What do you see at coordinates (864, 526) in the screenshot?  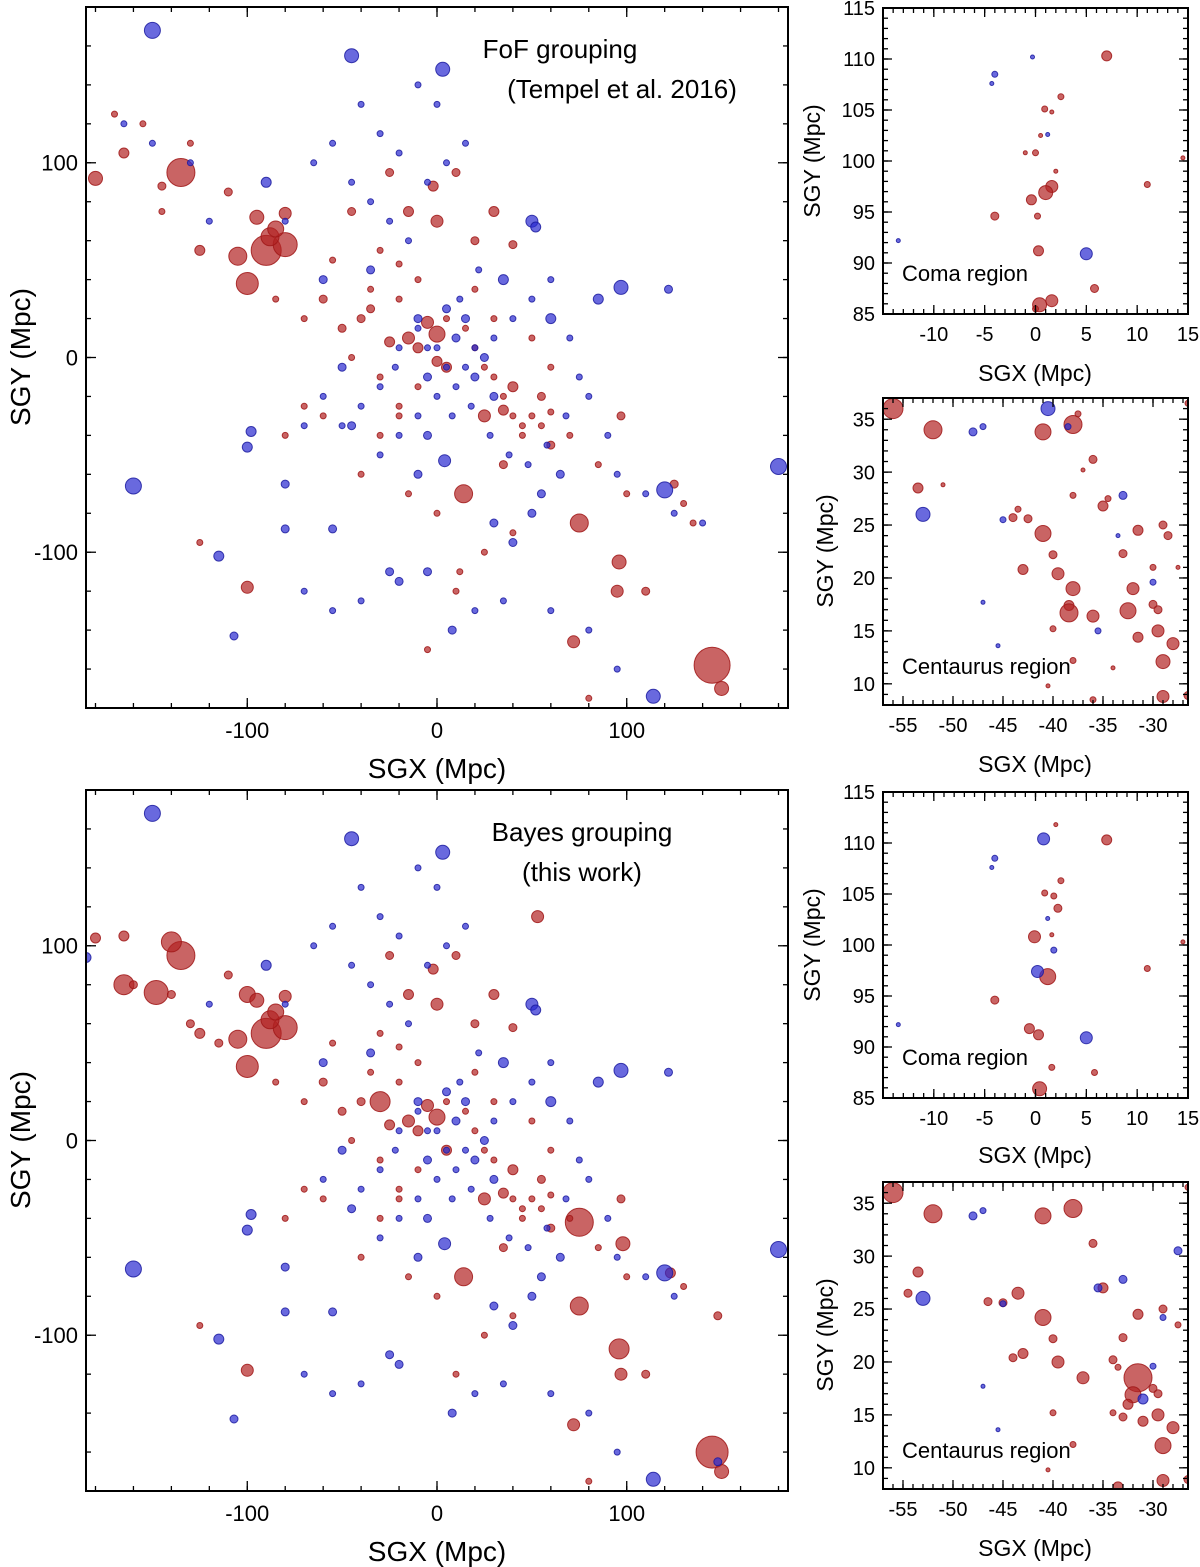 I see `y-tick-label: 25` at bounding box center [864, 526].